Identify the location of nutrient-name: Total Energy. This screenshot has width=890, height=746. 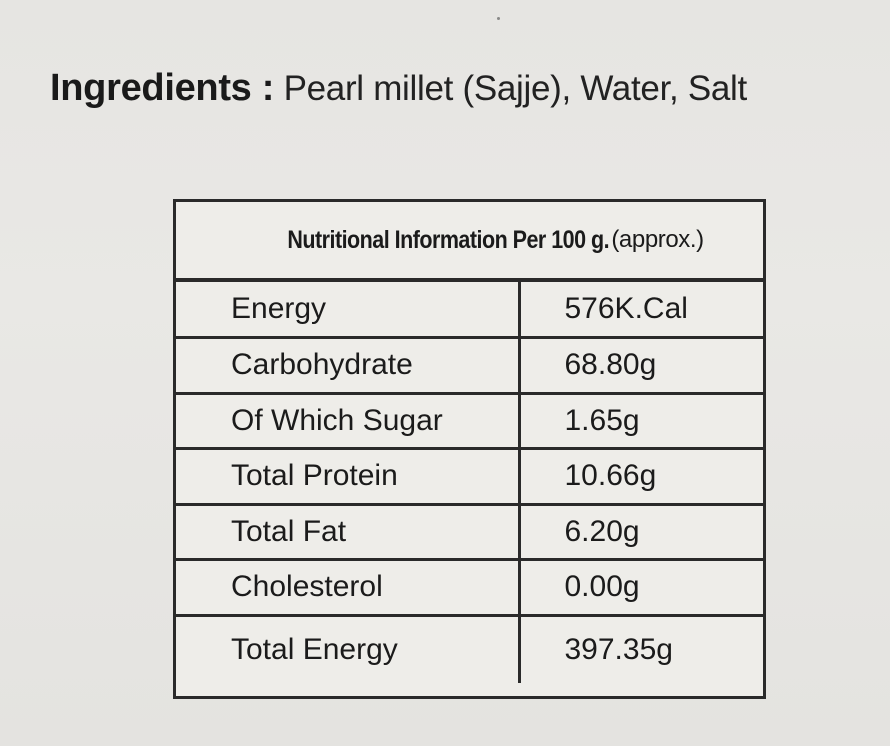
(348, 649).